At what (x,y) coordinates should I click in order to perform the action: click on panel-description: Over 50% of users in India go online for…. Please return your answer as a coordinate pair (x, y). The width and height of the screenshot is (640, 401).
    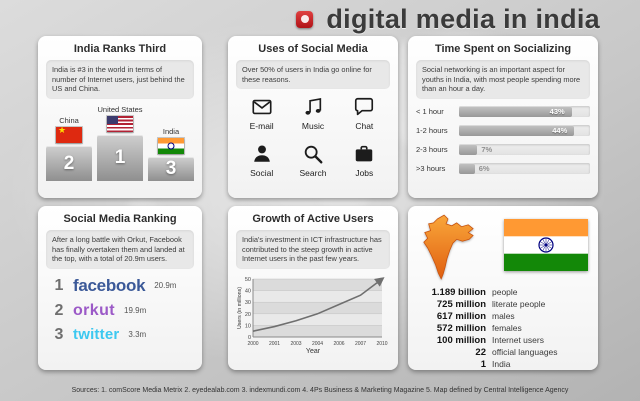
    Looking at the image, I should click on (313, 75).